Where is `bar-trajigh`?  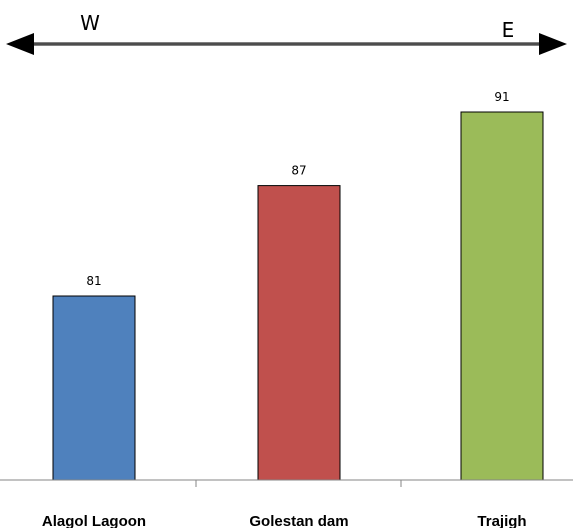
bar-trajigh is located at coordinates (502, 296).